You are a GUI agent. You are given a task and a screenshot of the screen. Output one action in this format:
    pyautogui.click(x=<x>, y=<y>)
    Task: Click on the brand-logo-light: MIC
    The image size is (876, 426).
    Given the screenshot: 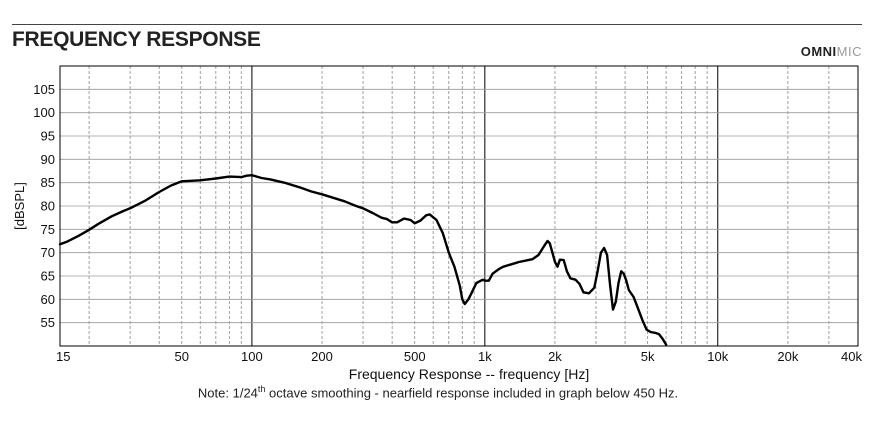 What is the action you would take?
    pyautogui.click(x=849, y=51)
    